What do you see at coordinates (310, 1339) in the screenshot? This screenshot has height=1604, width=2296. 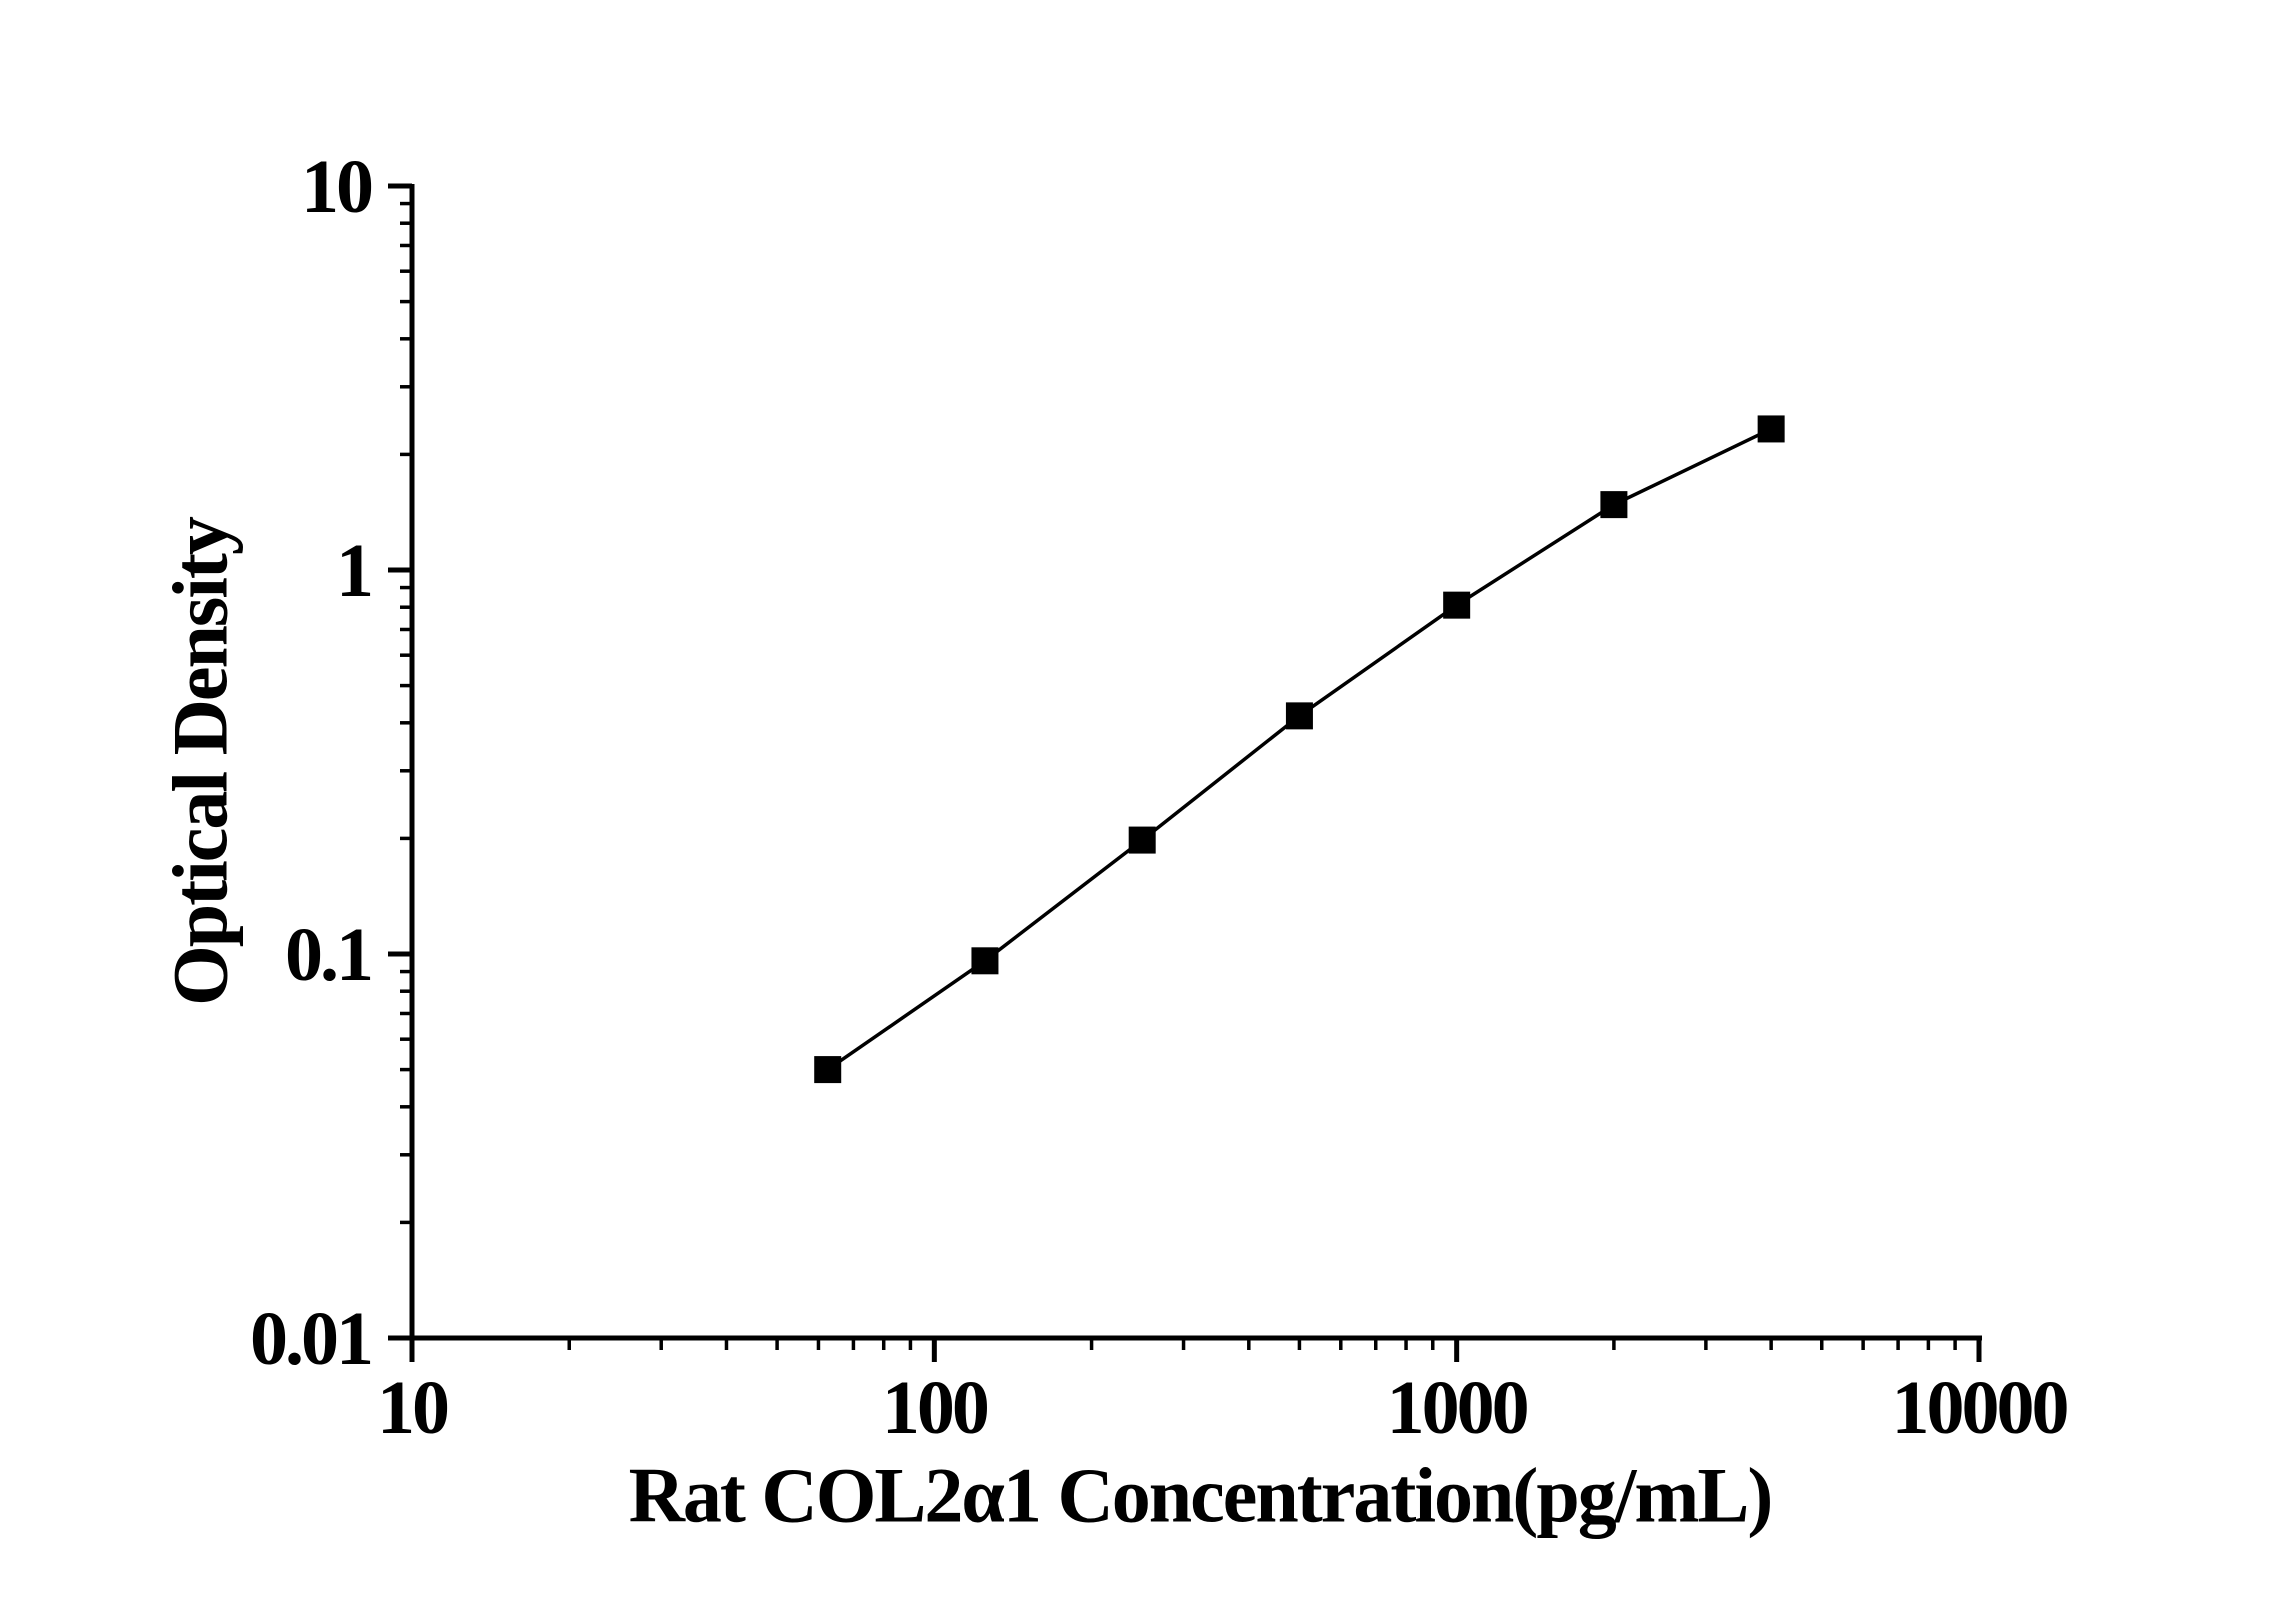 I see `y-axis-tick-label: 0.01` at bounding box center [310, 1339].